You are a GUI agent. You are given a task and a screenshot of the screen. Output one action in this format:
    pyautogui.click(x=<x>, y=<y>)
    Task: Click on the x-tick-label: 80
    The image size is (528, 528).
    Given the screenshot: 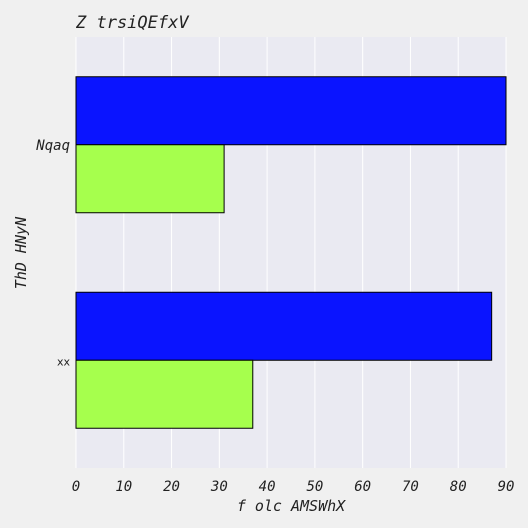 What is the action you would take?
    pyautogui.click(x=458, y=487)
    